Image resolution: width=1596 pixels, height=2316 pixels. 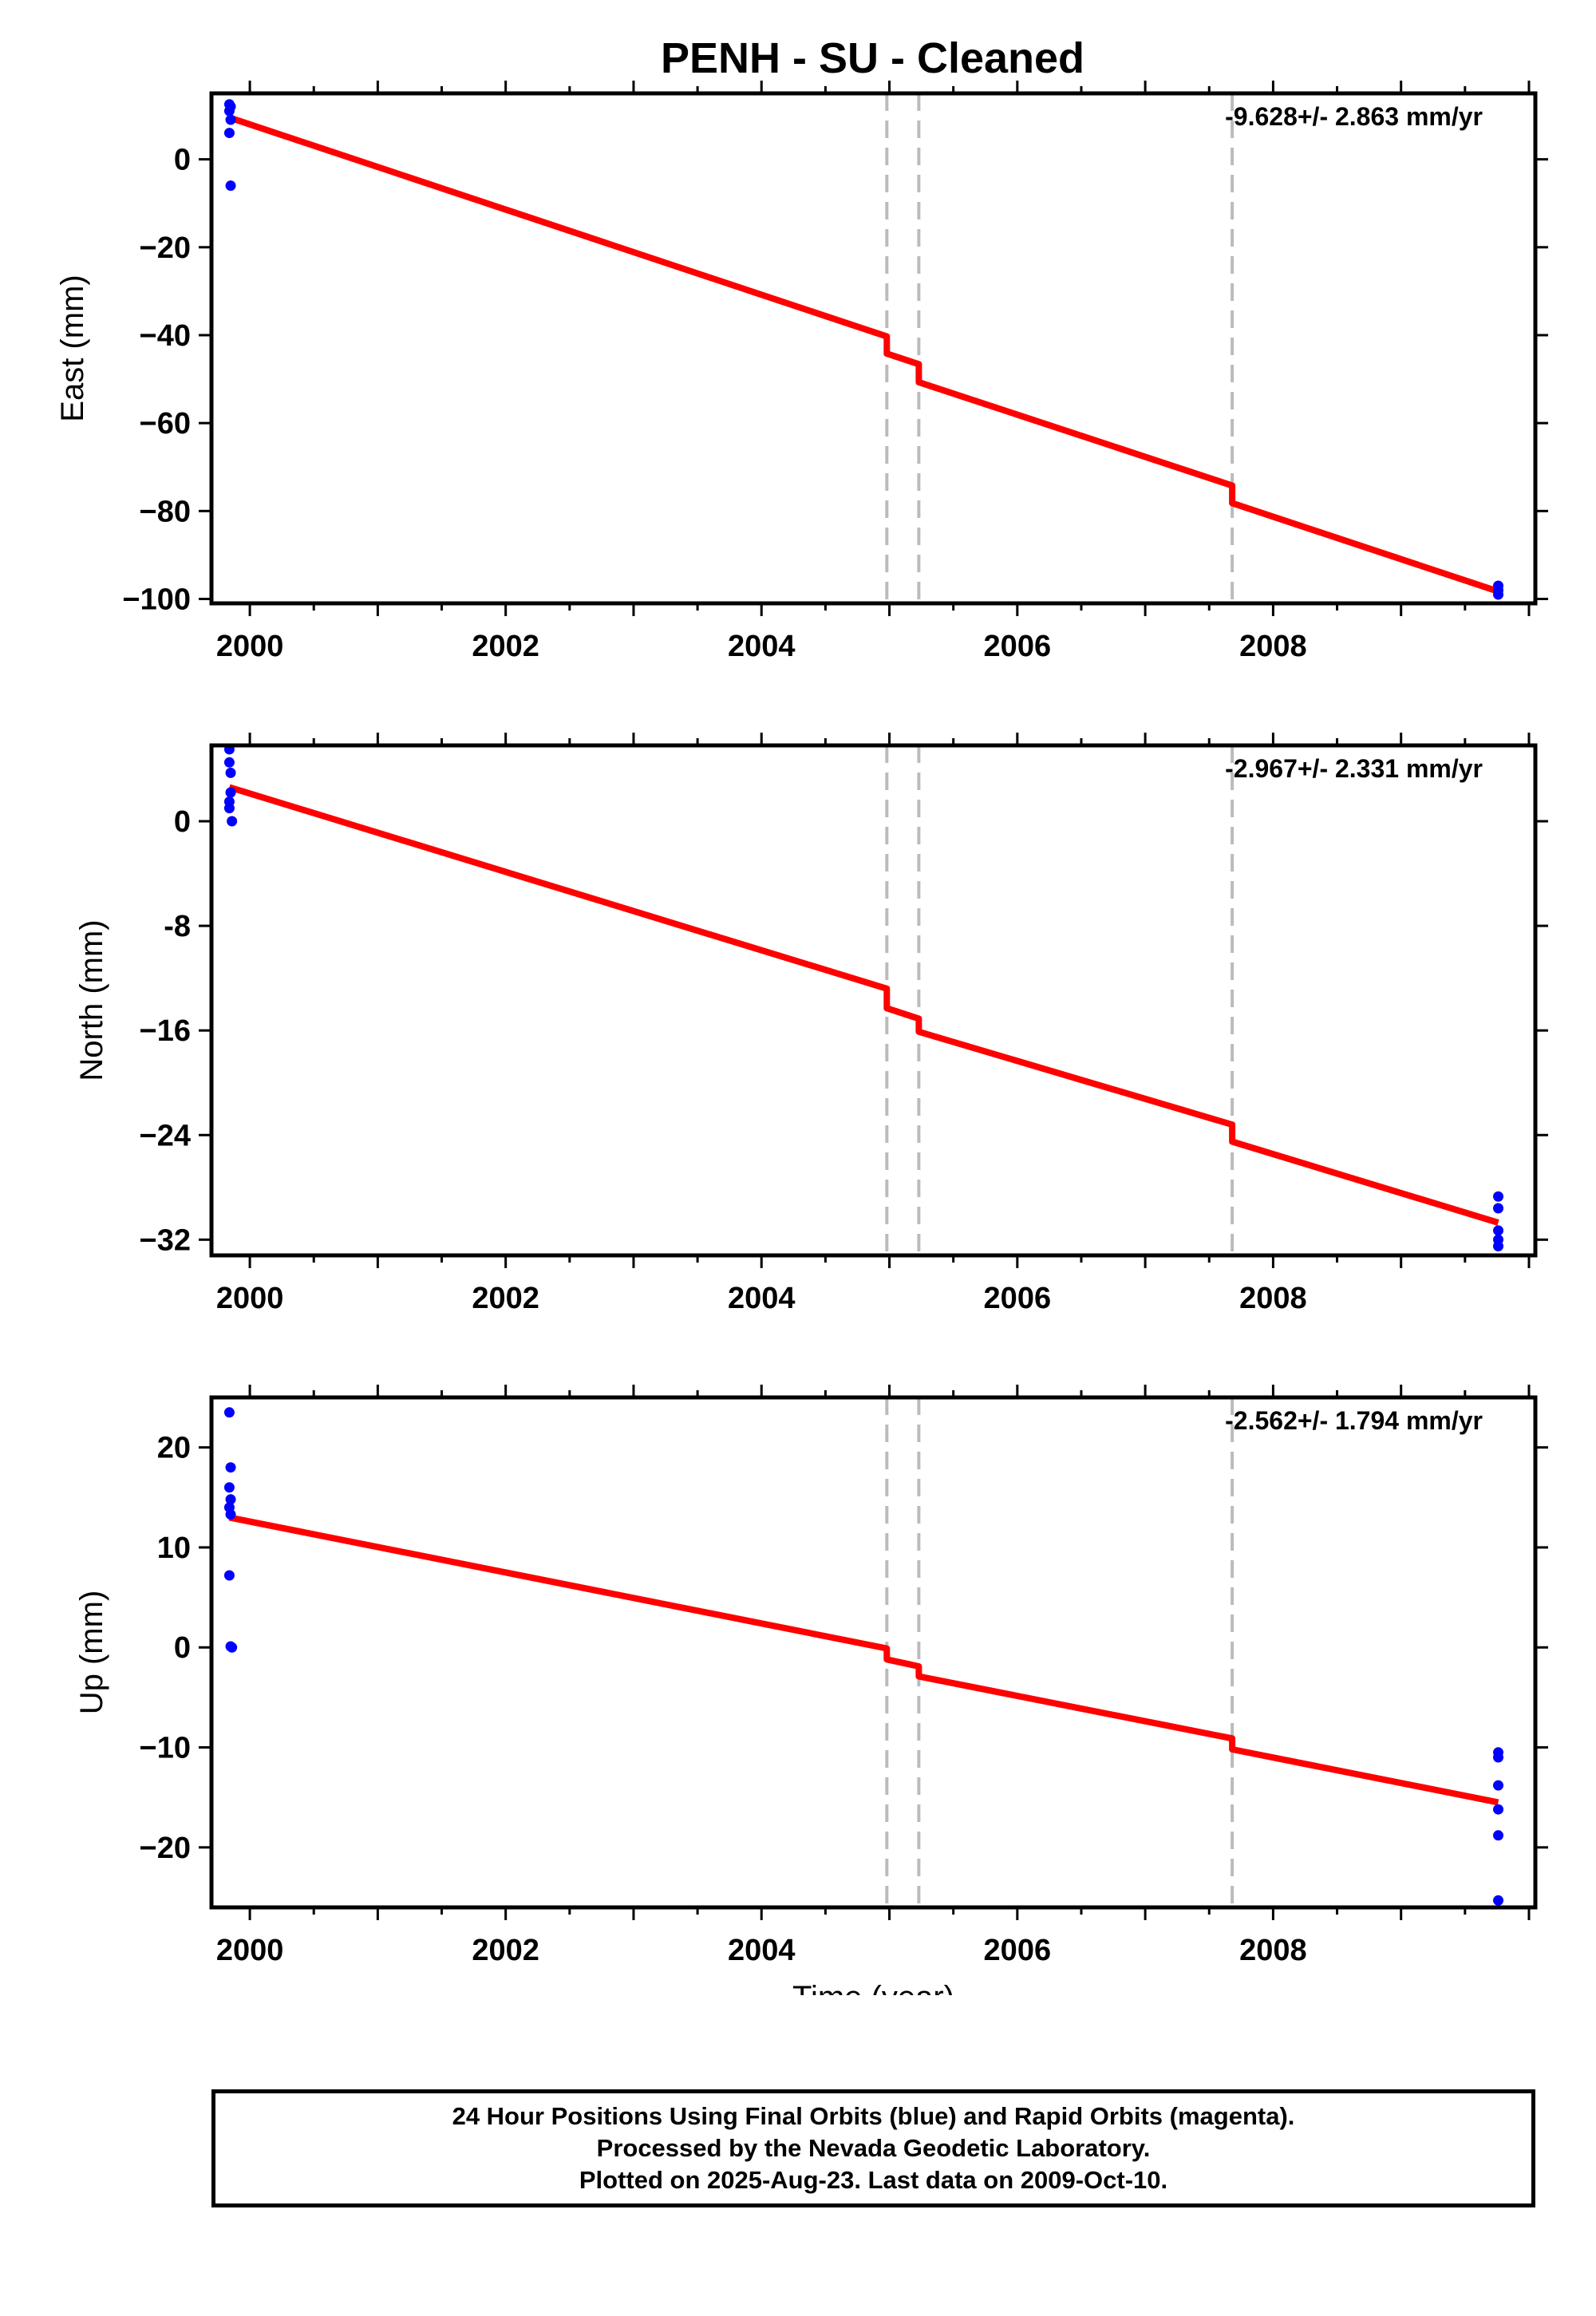 What do you see at coordinates (174, 1548) in the screenshot?
I see `y-tick-label: 10` at bounding box center [174, 1548].